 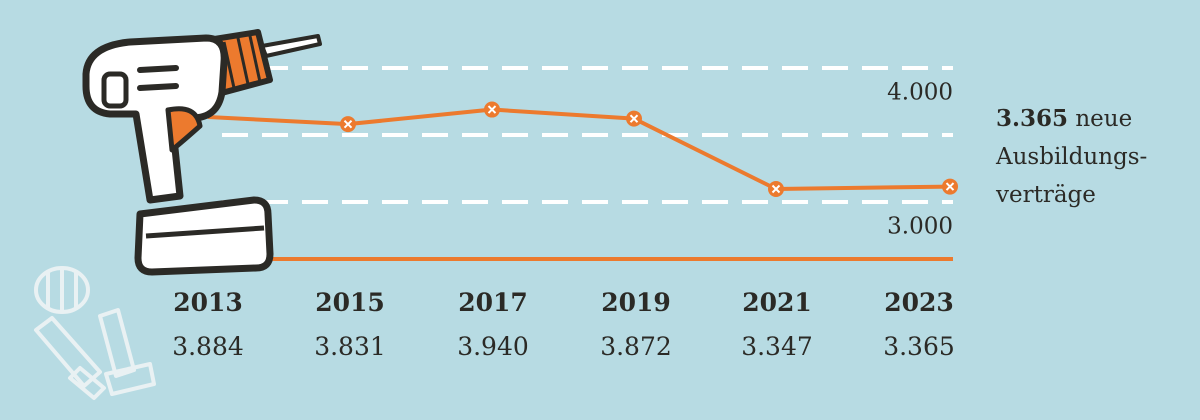 What do you see at coordinates (920, 227) in the screenshot?
I see `y-tick-label: 3.000` at bounding box center [920, 227].